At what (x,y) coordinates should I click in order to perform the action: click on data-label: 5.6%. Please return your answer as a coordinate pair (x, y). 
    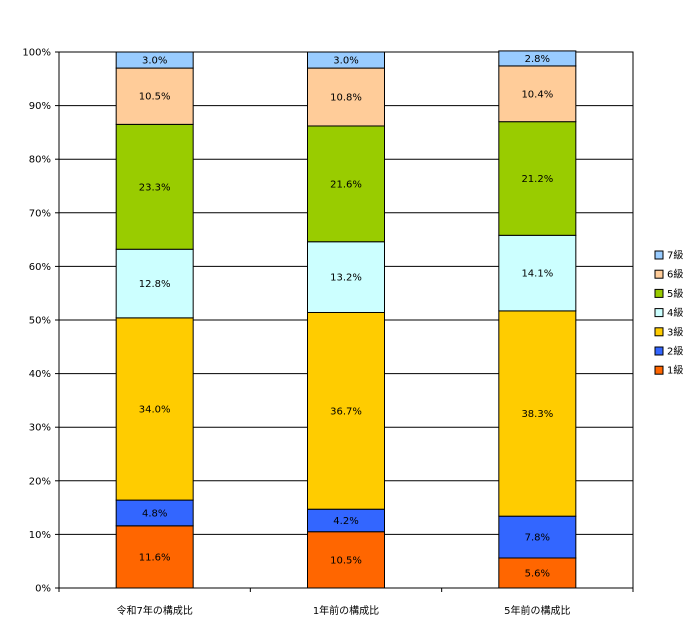
    Looking at the image, I should click on (537, 573).